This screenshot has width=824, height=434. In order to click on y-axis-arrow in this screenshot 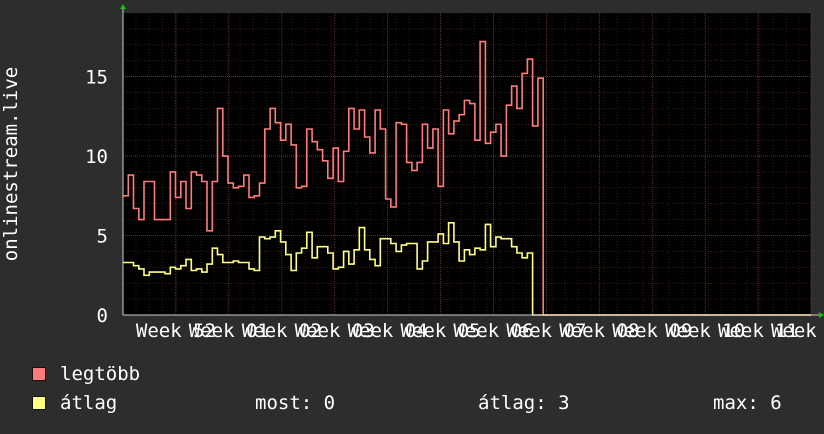, I will do `click(123, 6)`.